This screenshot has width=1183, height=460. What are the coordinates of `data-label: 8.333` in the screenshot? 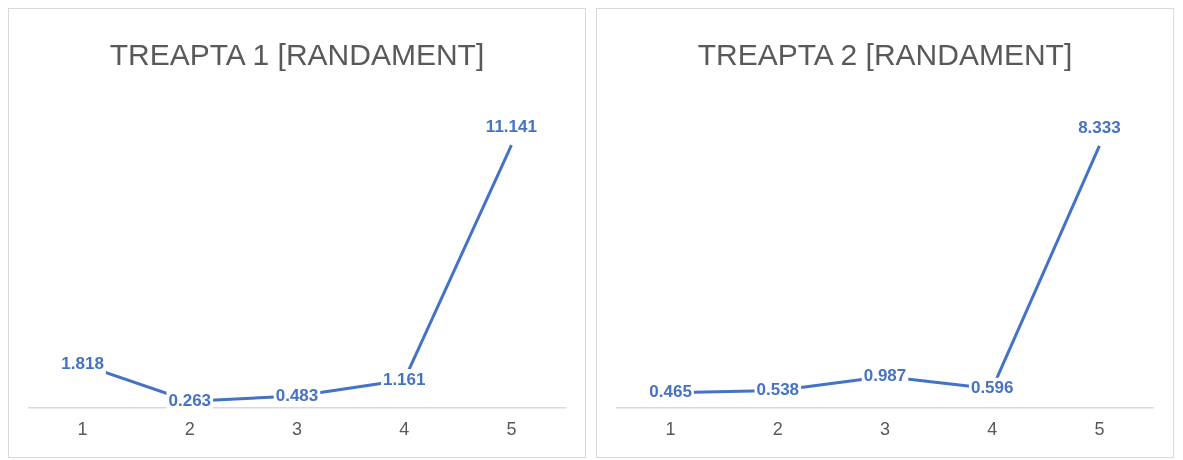 It's located at (1099, 127).